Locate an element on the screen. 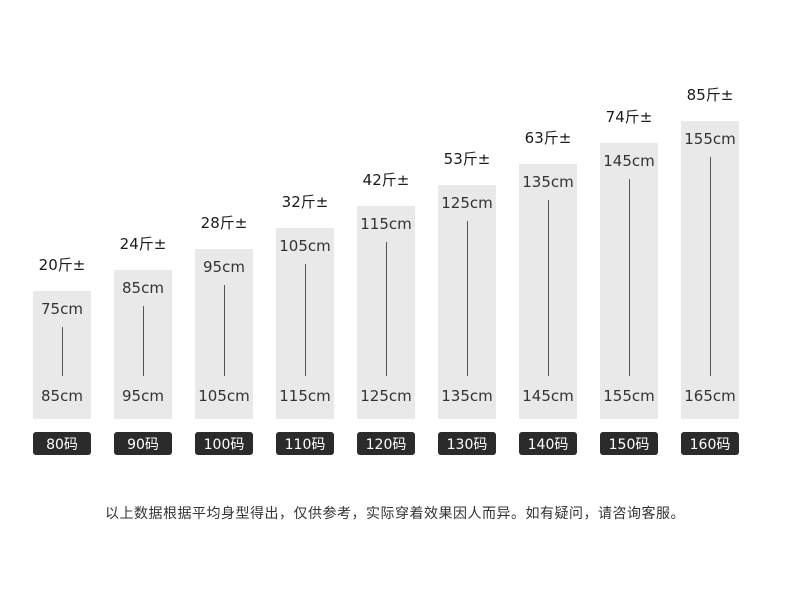 The image size is (790, 603). height-max-label: 95cm is located at coordinates (143, 396).